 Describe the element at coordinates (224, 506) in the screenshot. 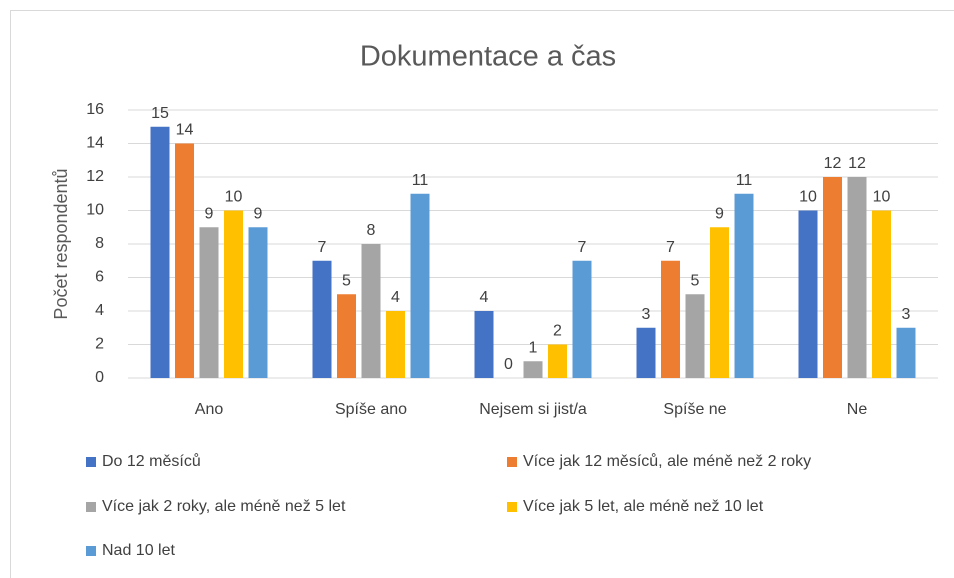

I see `legend-label: Více jak 2 roky, ale méně než 5 let` at that location.